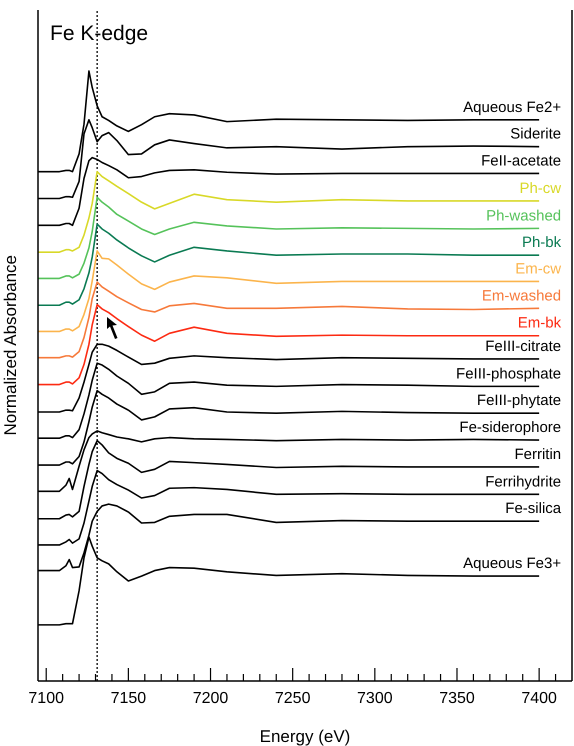  Describe the element at coordinates (522, 295) in the screenshot. I see `series-label: Em-washed` at that location.